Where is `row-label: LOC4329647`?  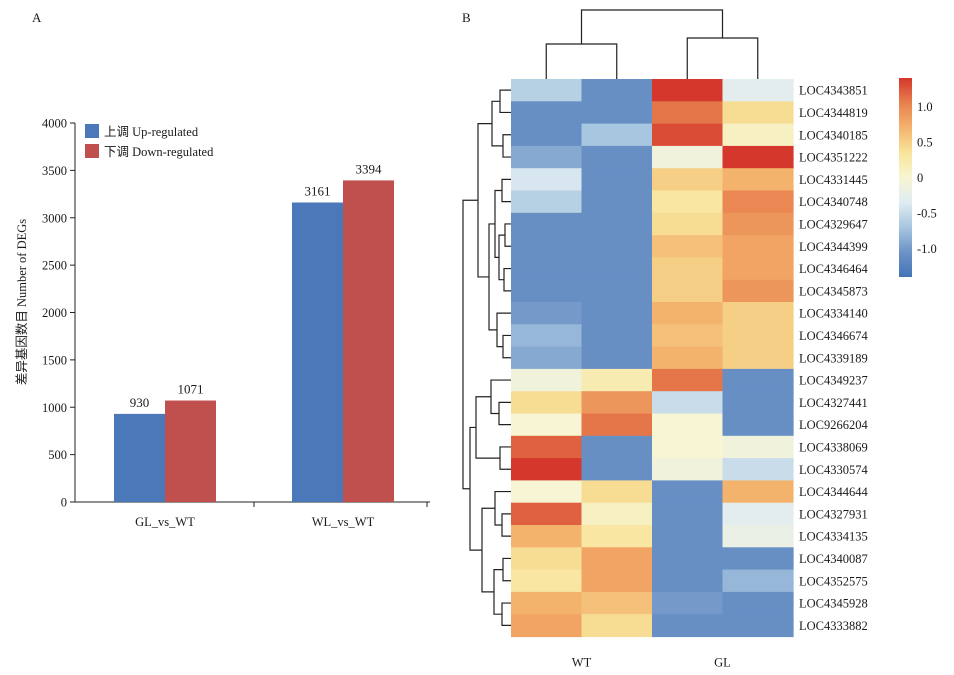 row-label: LOC4329647 is located at coordinates (833, 224).